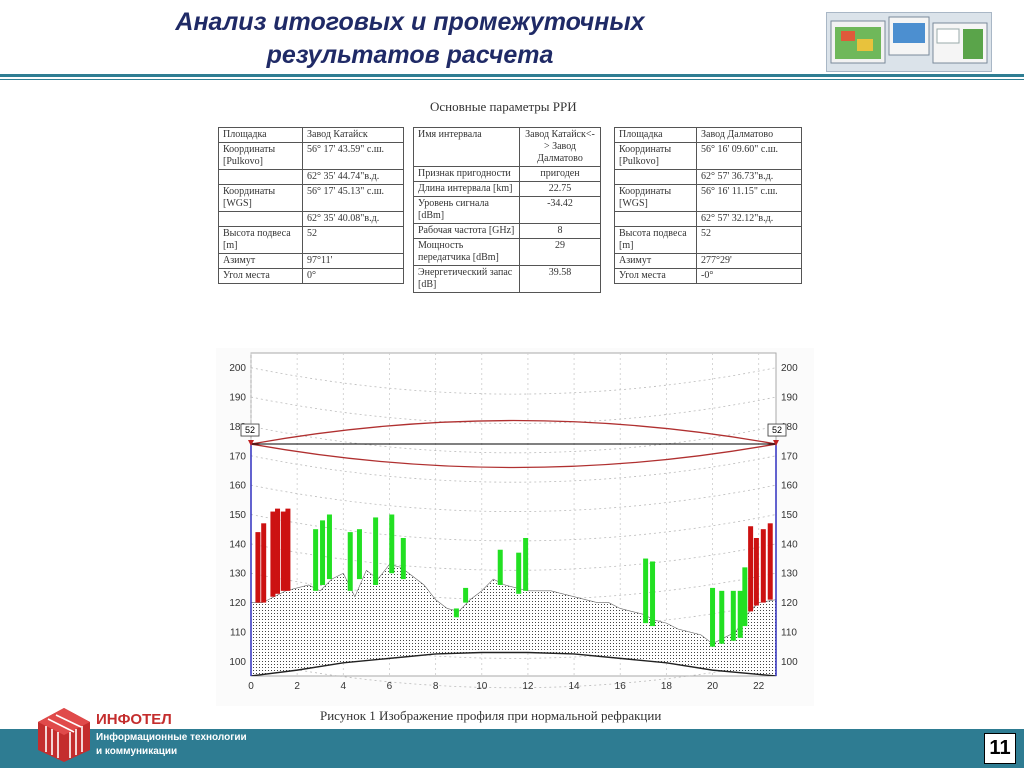  Describe the element at coordinates (655, 261) in the screenshot. I see `table-cell: Азимут` at that location.